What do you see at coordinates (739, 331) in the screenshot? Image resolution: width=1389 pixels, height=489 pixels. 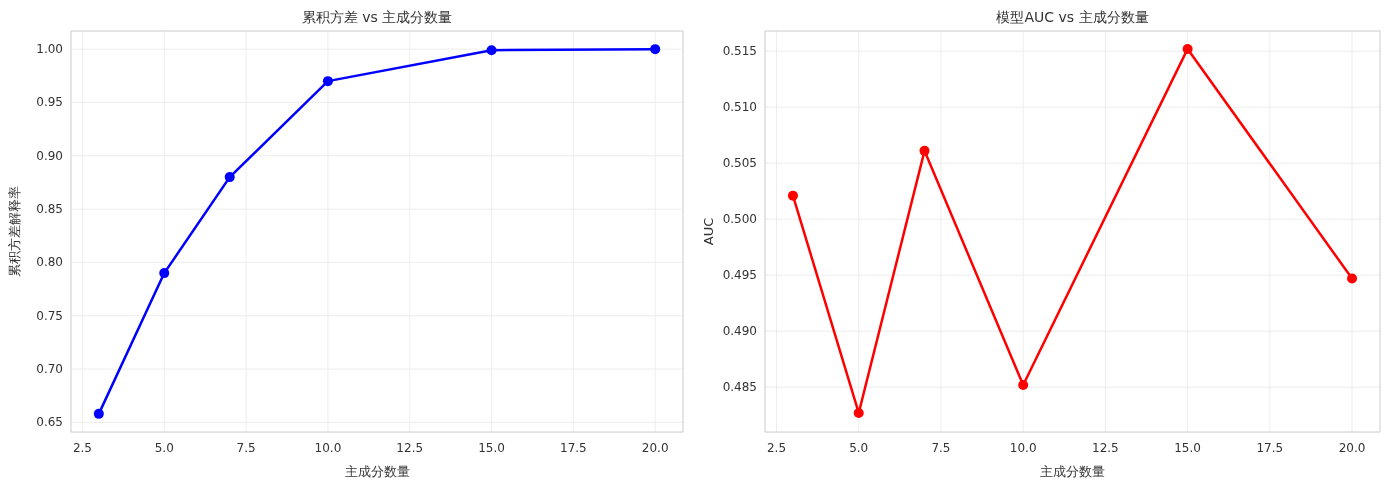 I see `y-tick-label: 0.490` at bounding box center [739, 331].